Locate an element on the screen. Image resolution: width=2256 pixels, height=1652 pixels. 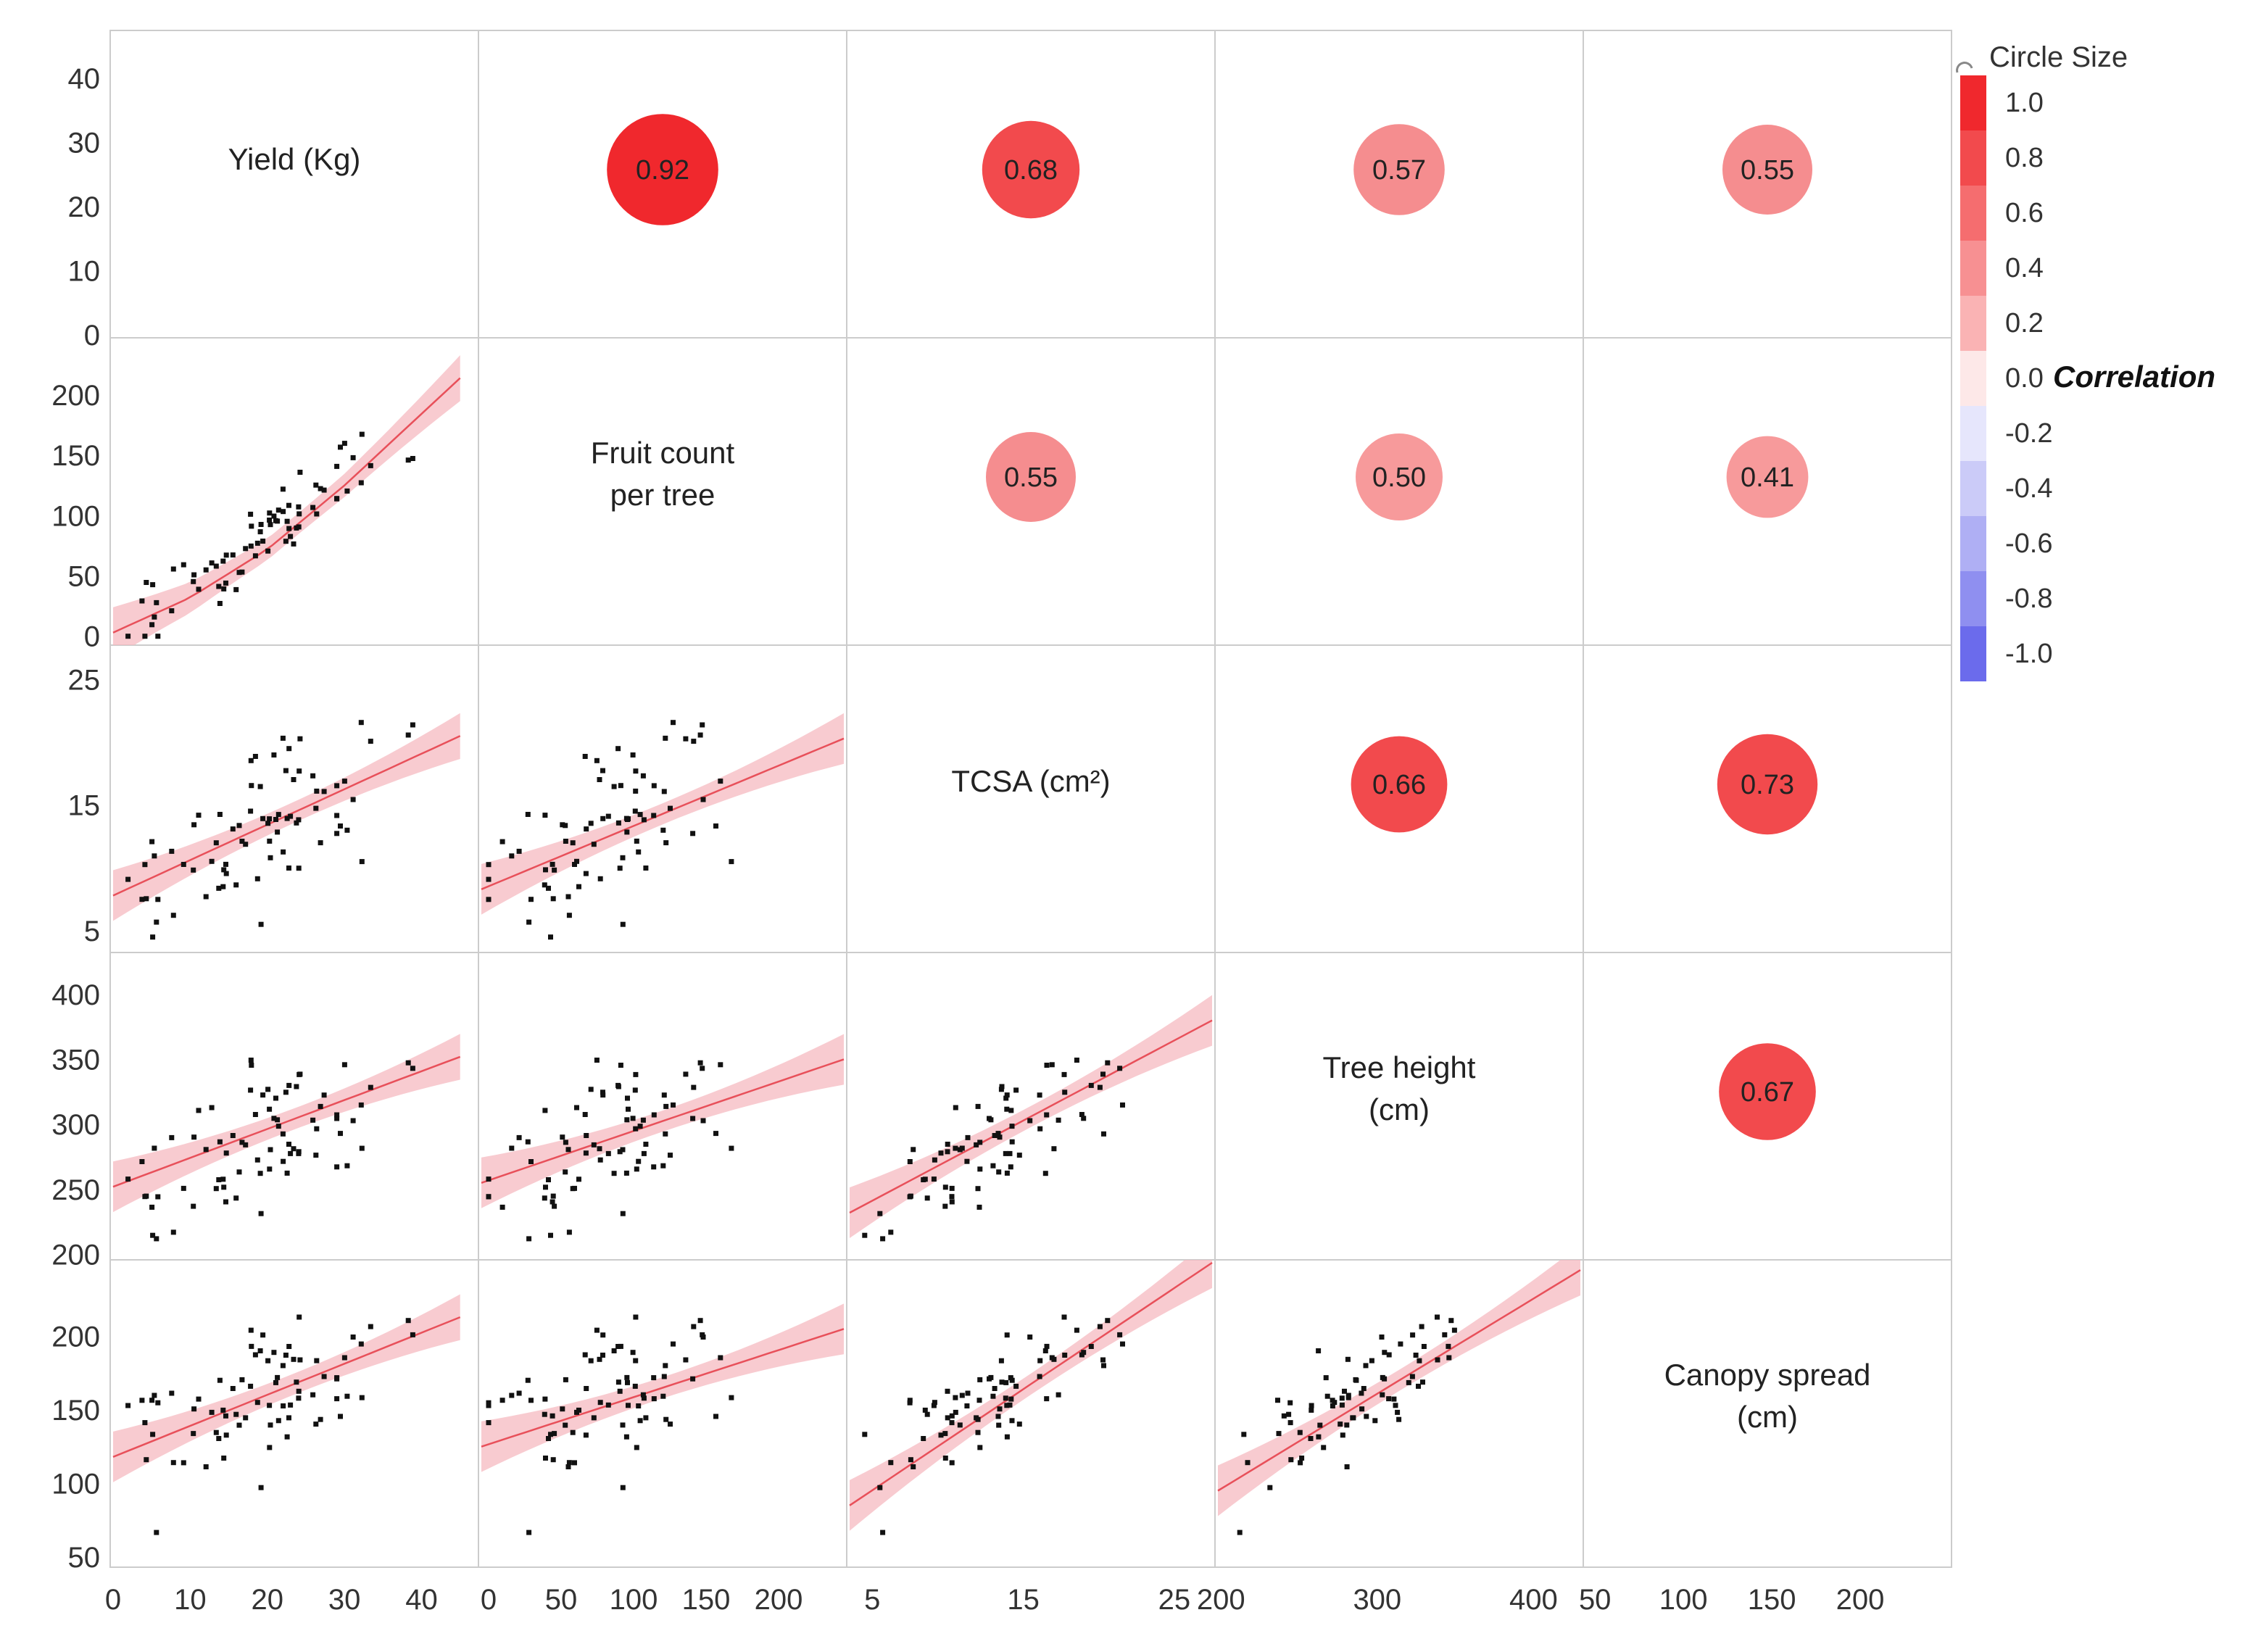
legend-tick-label: 0.2 is located at coordinates (2024, 323).